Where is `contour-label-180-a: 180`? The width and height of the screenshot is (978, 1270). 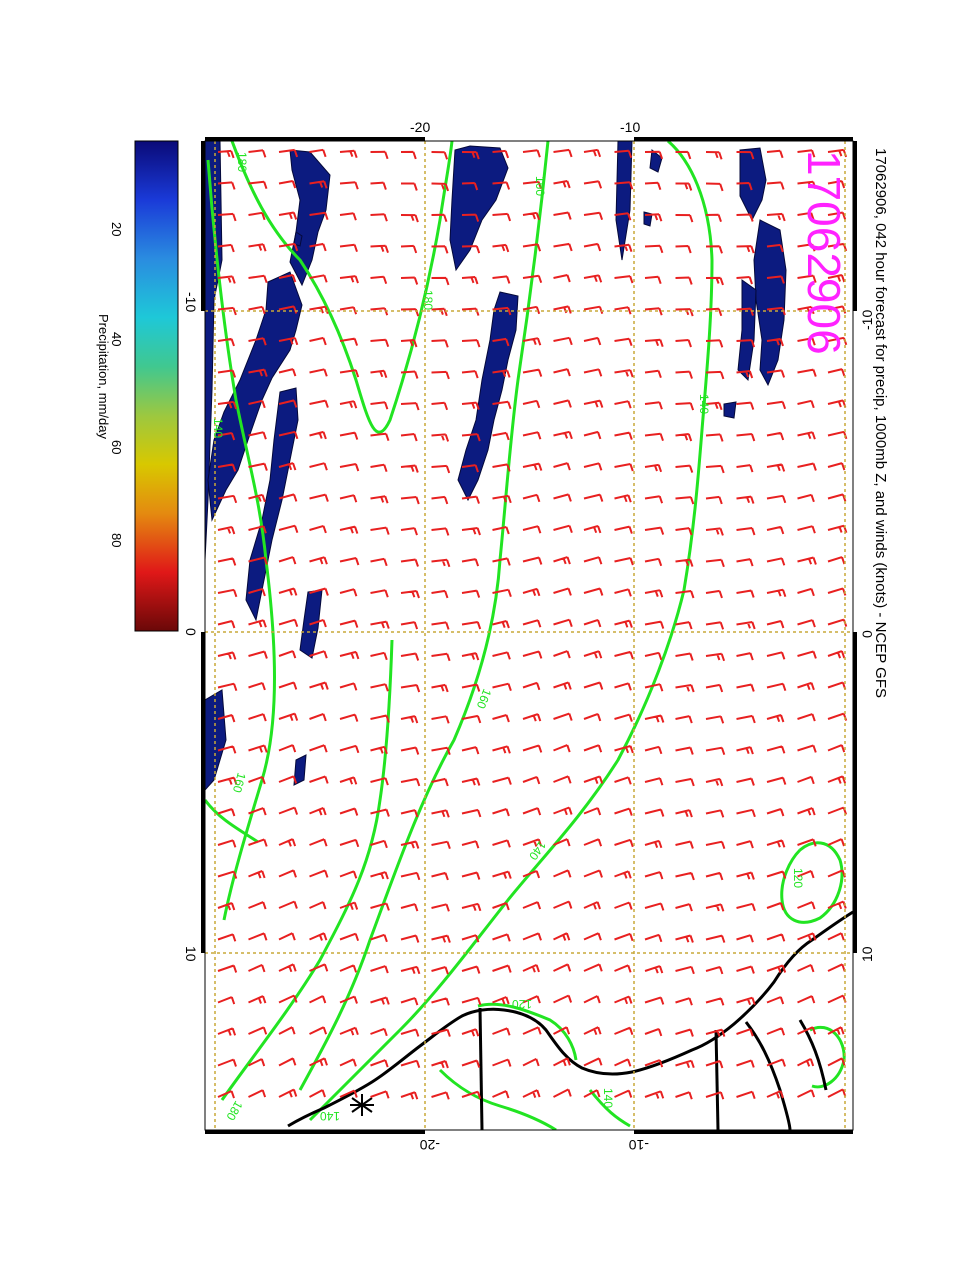
contour-label-180-a: 180 is located at coordinates (242, 162).